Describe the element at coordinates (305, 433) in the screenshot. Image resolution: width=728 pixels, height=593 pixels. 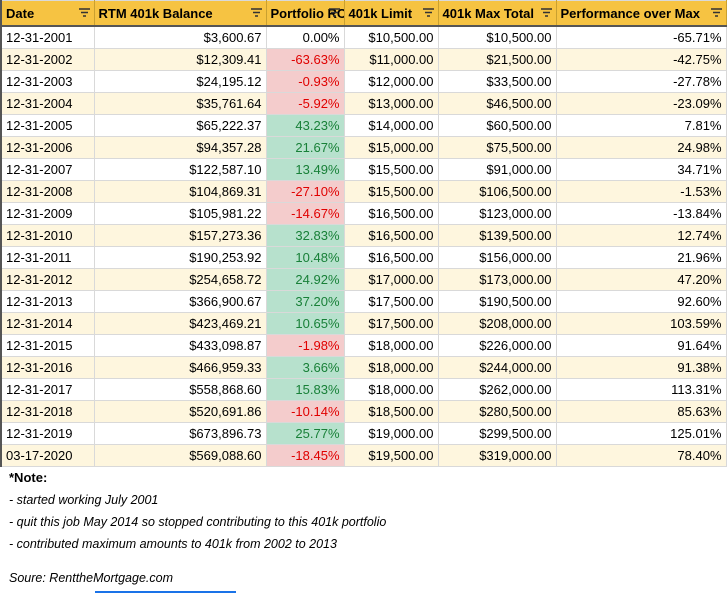
I see `table-cell: 25.77%` at that location.